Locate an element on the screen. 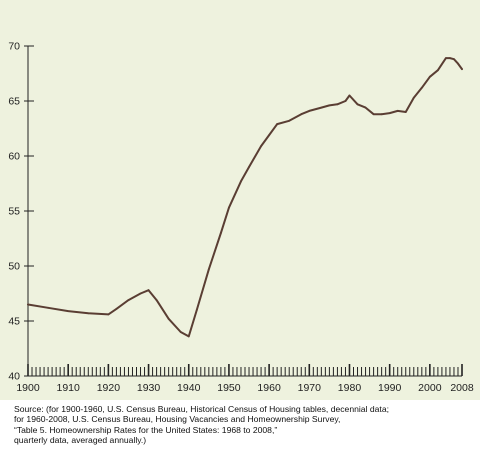 The width and height of the screenshot is (480, 455). source-line-4: quarterly data, averaged annually.) is located at coordinates (80, 440).